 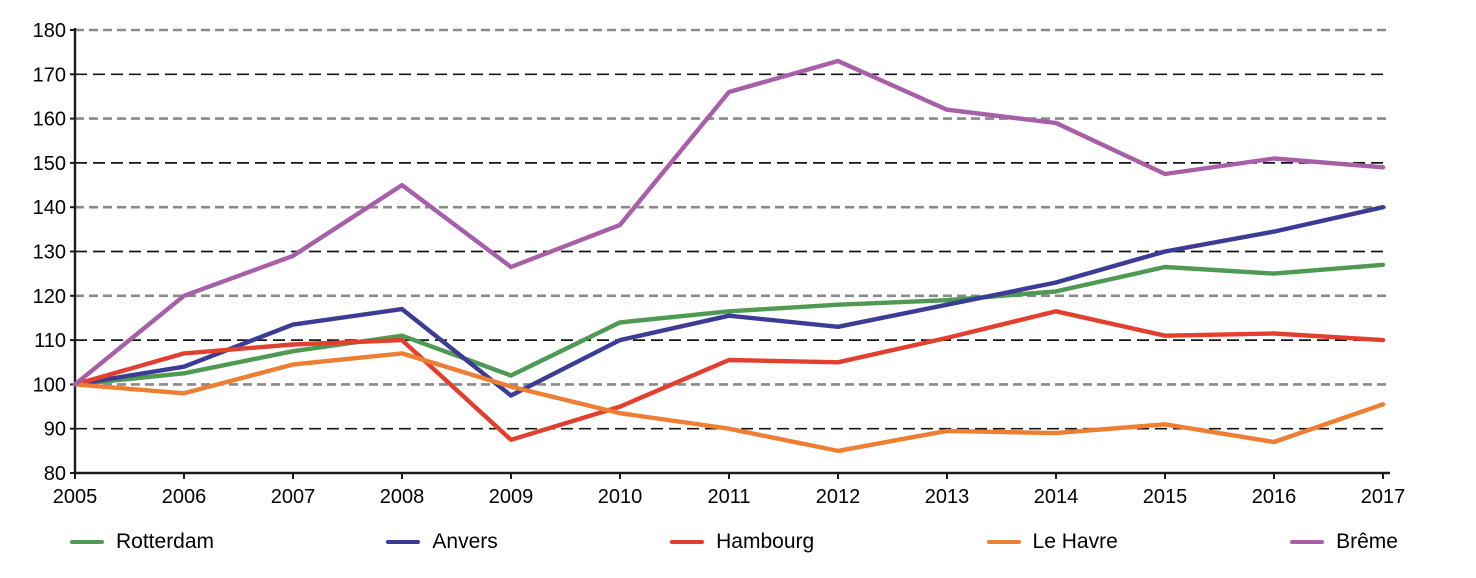 I want to click on legend-swatch-brême, so click(x=1307, y=542).